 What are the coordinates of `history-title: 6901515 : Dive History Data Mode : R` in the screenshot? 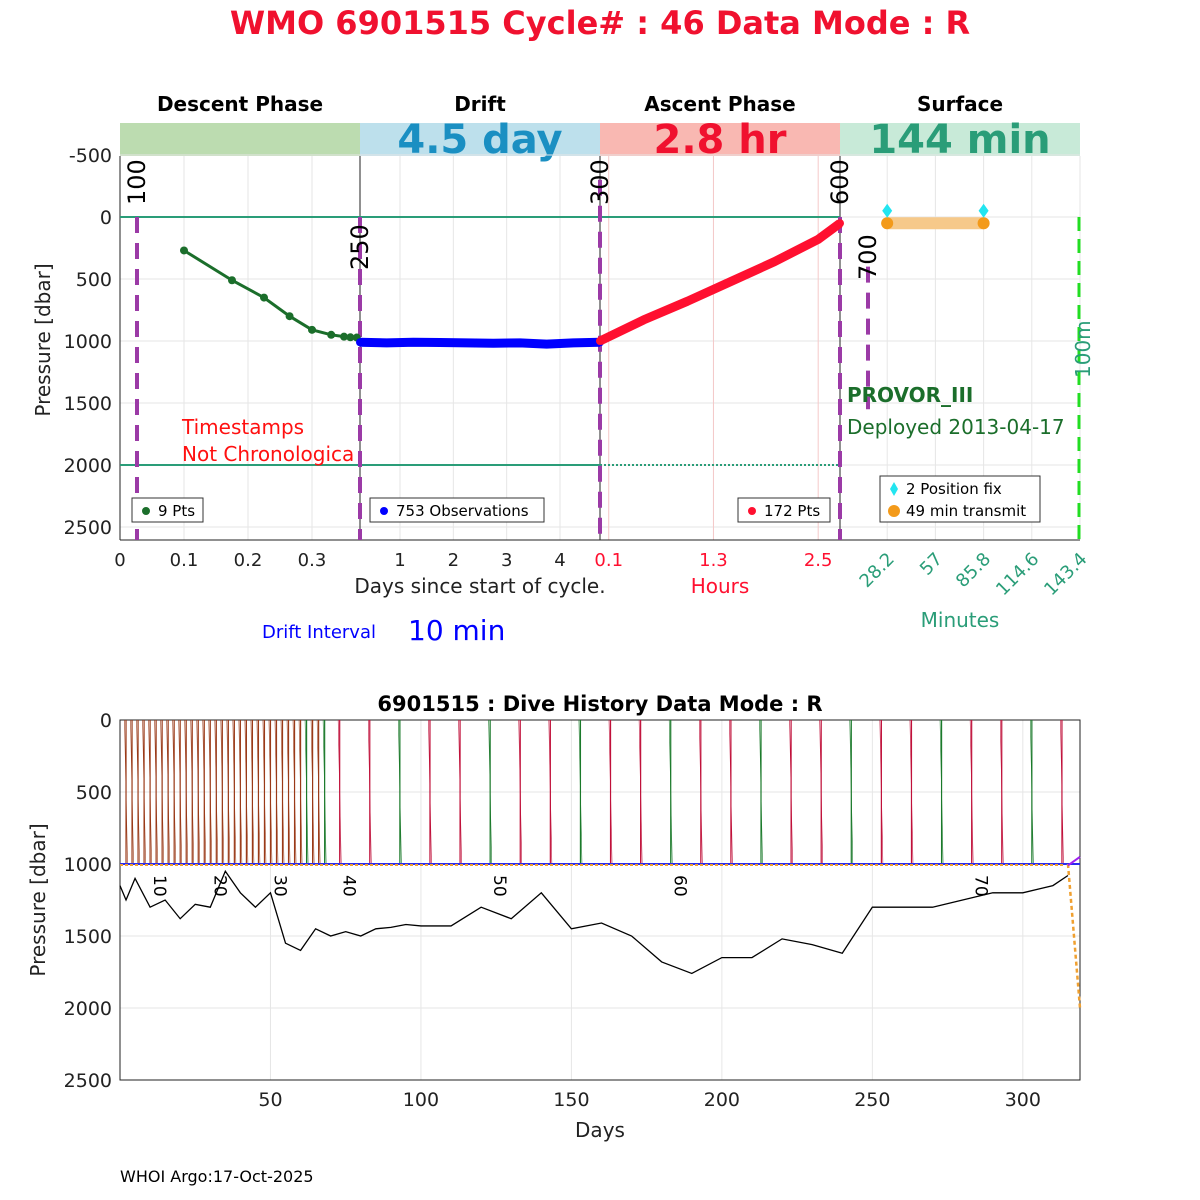 It's located at (599, 704).